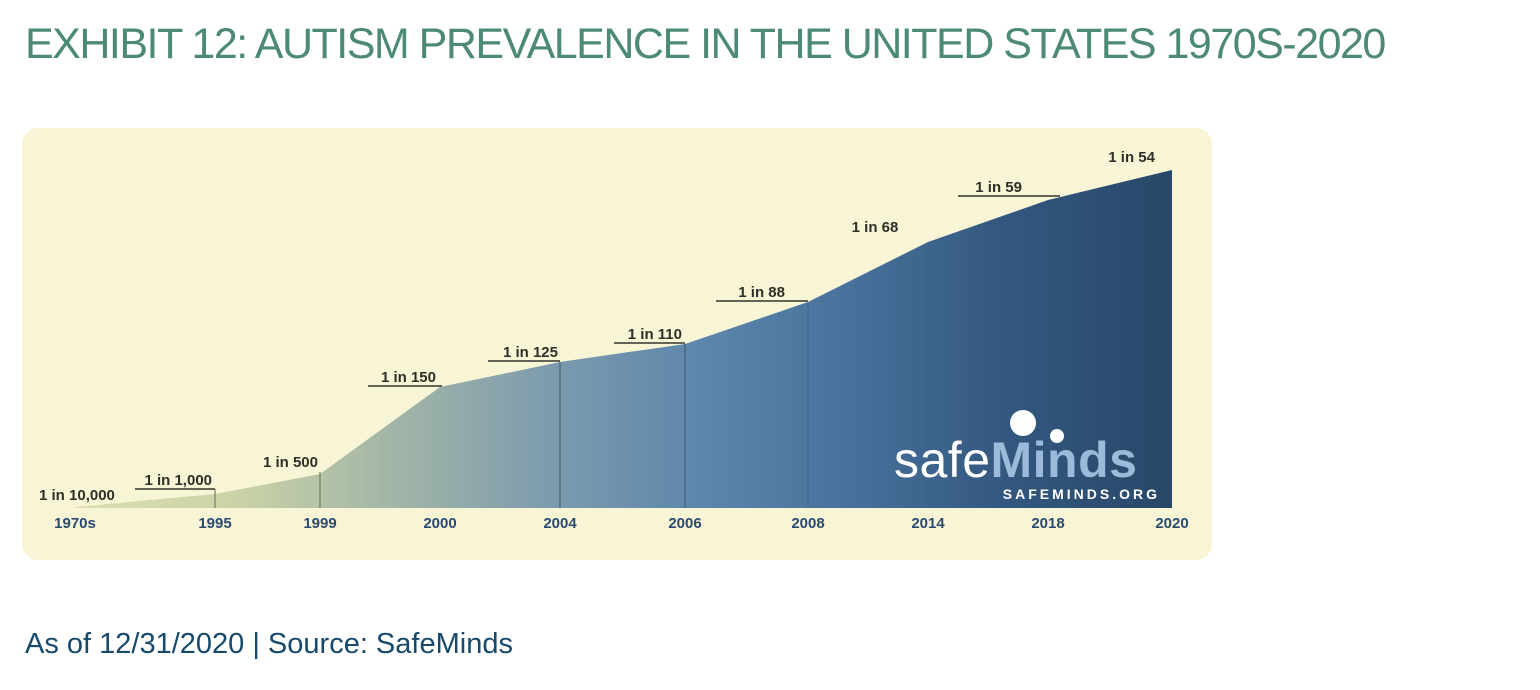  Describe the element at coordinates (269, 644) in the screenshot. I see `source-caption: As of 12/31/2020 | Source: SafeMinds` at that location.